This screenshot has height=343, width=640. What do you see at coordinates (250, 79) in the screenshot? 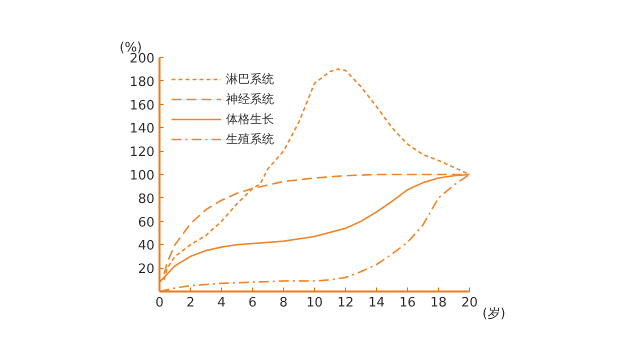
I see `legend-label: 淋巴系统` at bounding box center [250, 79].